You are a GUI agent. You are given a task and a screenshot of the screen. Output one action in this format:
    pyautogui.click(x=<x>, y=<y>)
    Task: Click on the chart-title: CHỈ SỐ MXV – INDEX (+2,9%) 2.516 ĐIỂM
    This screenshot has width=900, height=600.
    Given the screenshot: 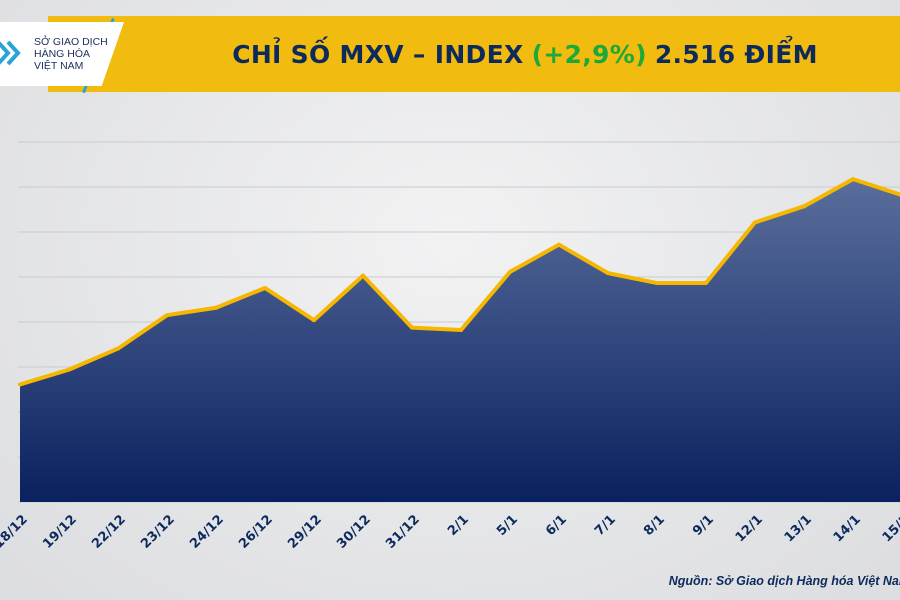 What is the action you would take?
    pyautogui.click(x=525, y=54)
    